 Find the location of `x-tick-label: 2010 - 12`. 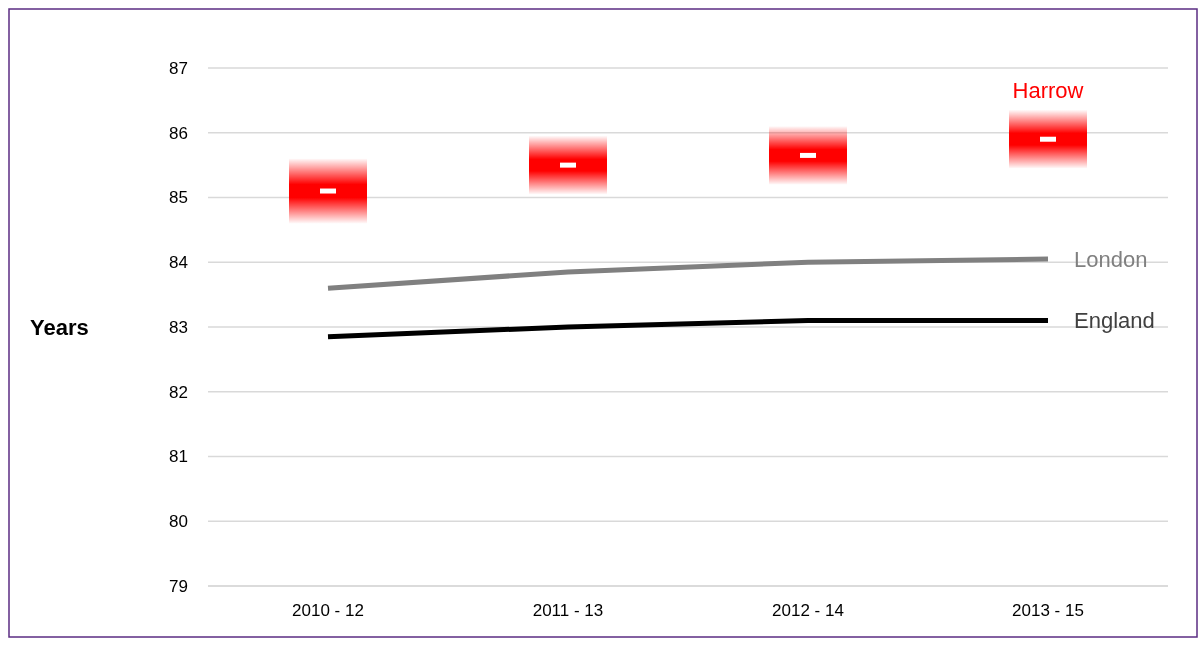

x-tick-label: 2010 - 12 is located at coordinates (328, 610).